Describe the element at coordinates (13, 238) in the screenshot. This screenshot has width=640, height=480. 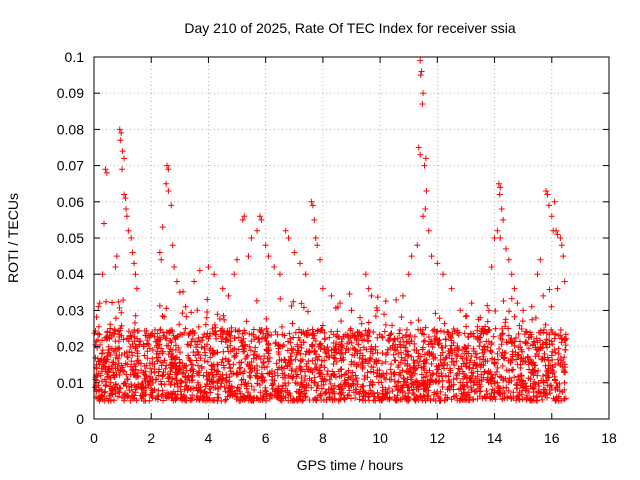
I see `y-axis-label: ROTI / TECUs` at that location.